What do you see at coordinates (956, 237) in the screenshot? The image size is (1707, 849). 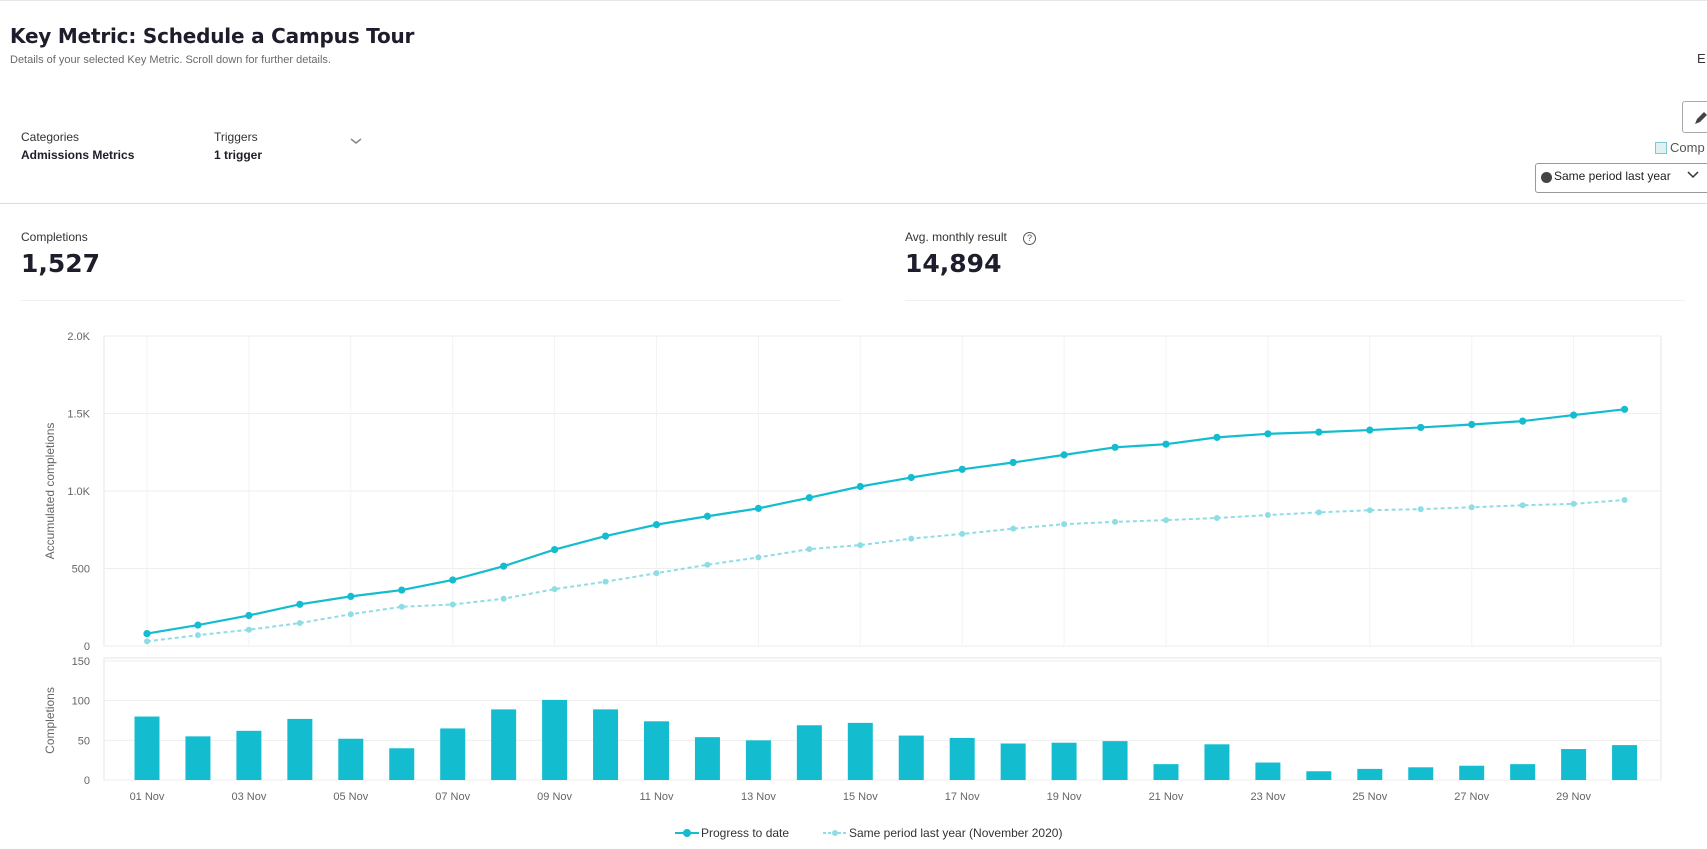 I see `avg-monthly-label: Avg. monthly result` at bounding box center [956, 237].